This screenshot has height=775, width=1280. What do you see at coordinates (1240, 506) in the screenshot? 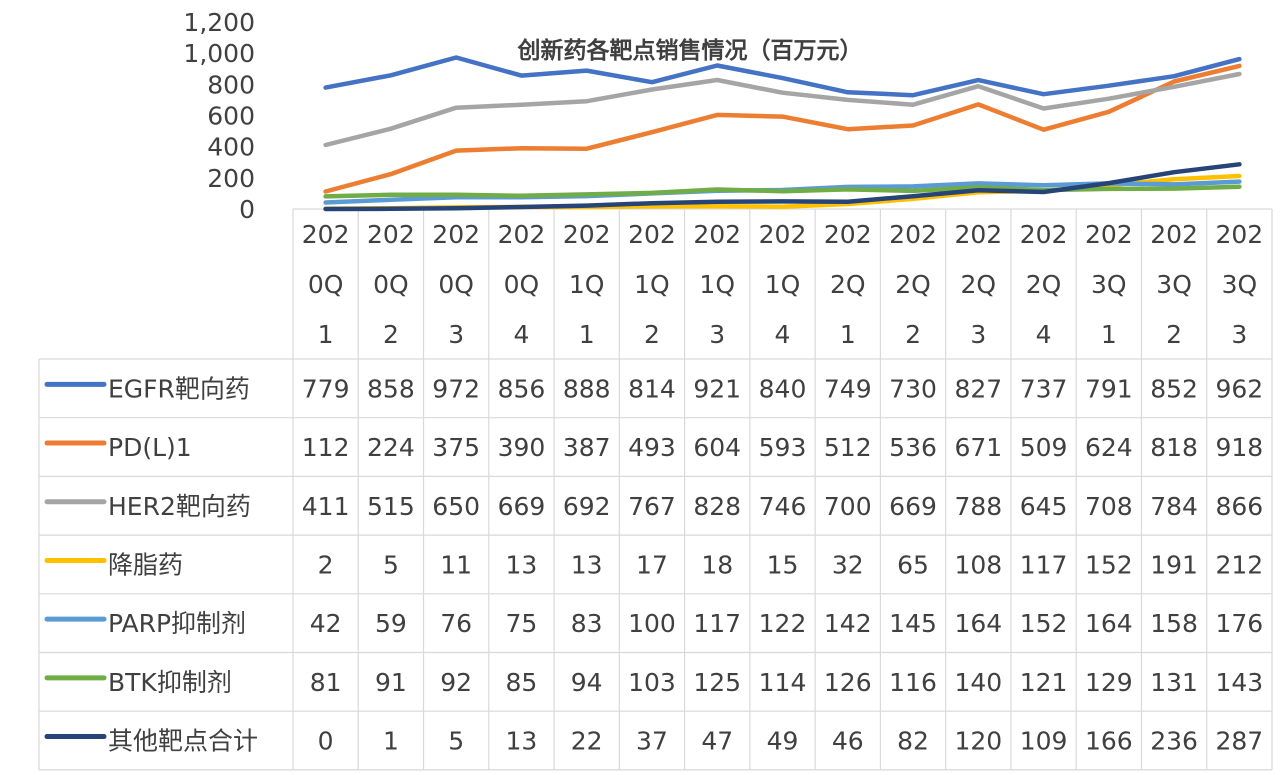
I see `data-table-value: 866` at bounding box center [1240, 506].